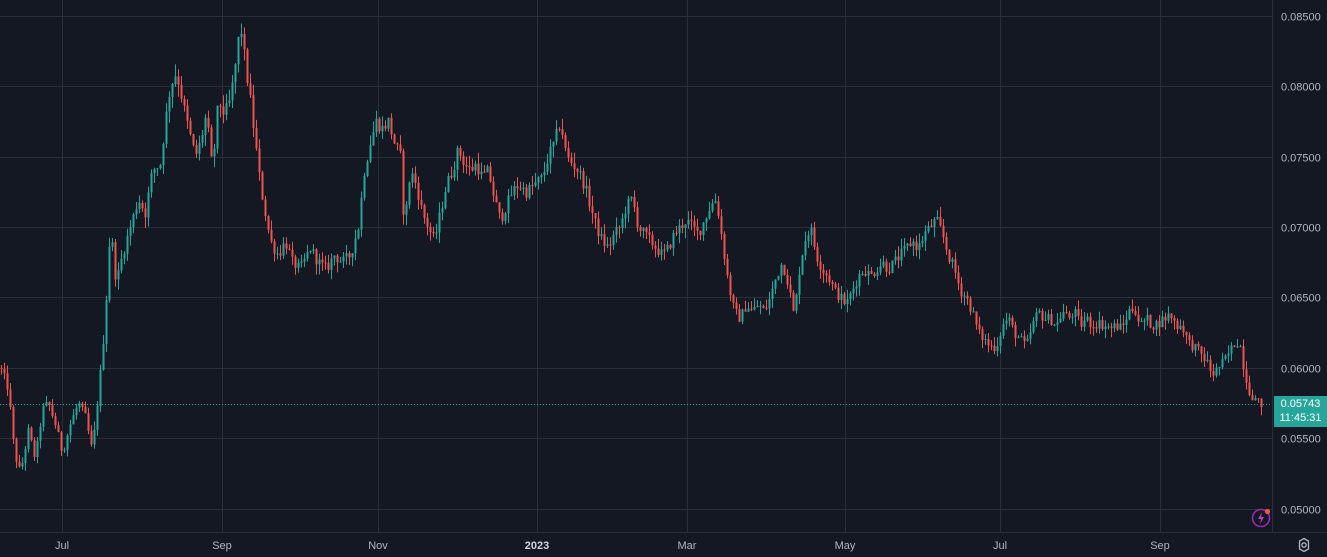 The image size is (1327, 557). I want to click on y-tick-label: 0.06000, so click(1301, 370).